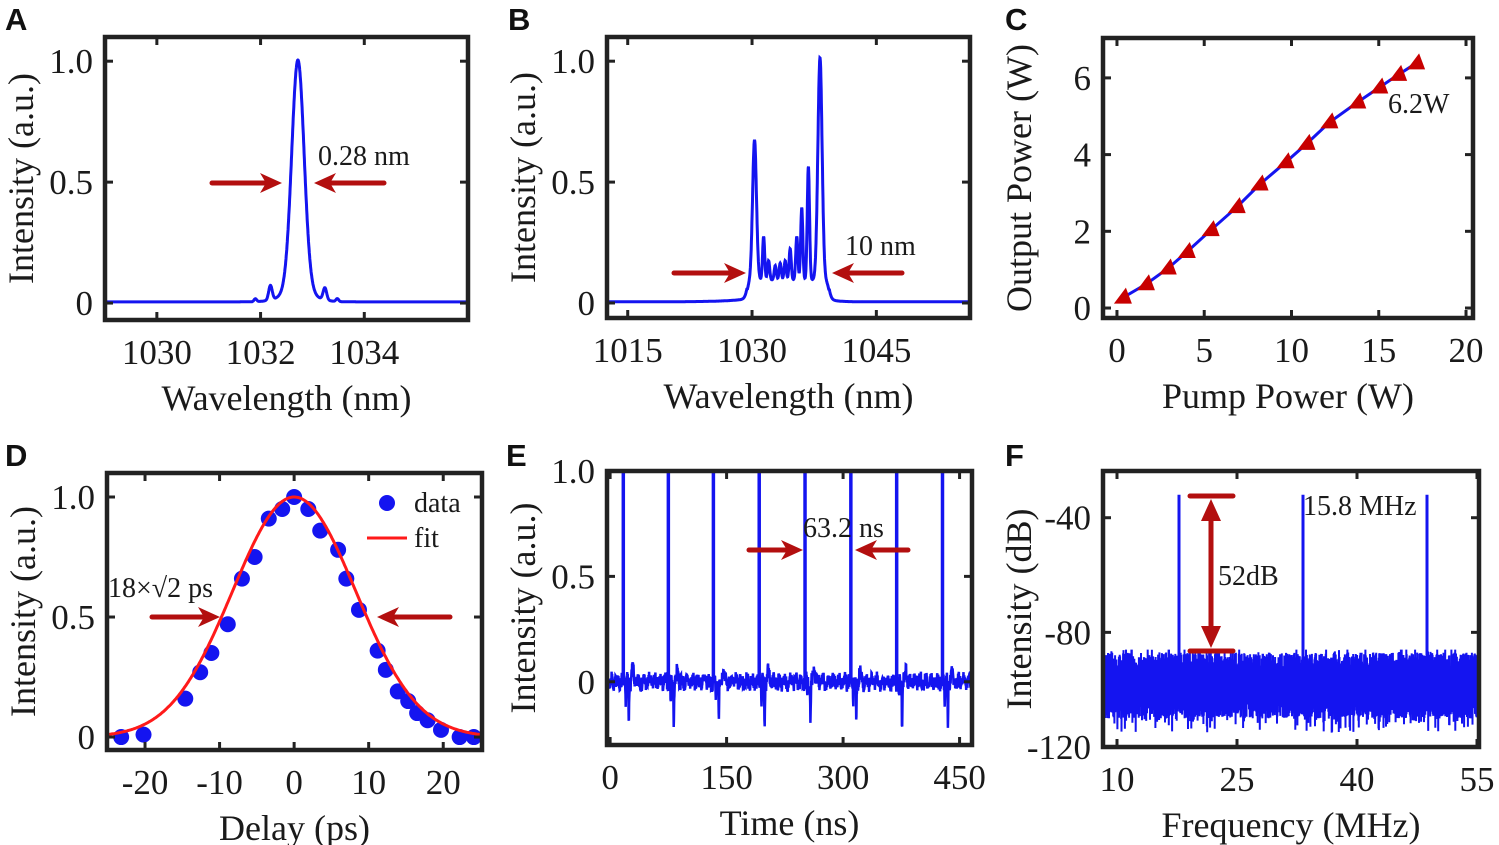 The height and width of the screenshot is (845, 1499). I want to click on snr-head-down, so click(1211, 637).